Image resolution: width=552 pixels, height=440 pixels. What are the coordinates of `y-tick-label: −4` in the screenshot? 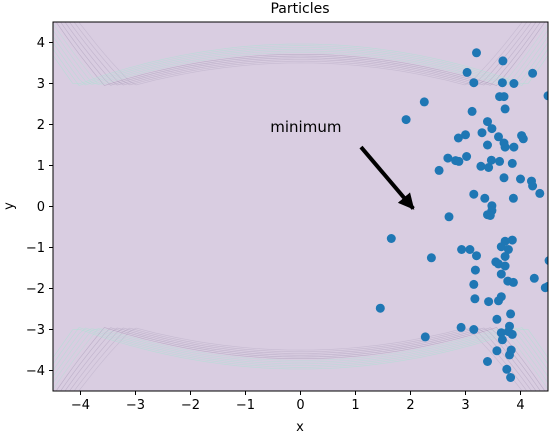 It's located at (35, 371).